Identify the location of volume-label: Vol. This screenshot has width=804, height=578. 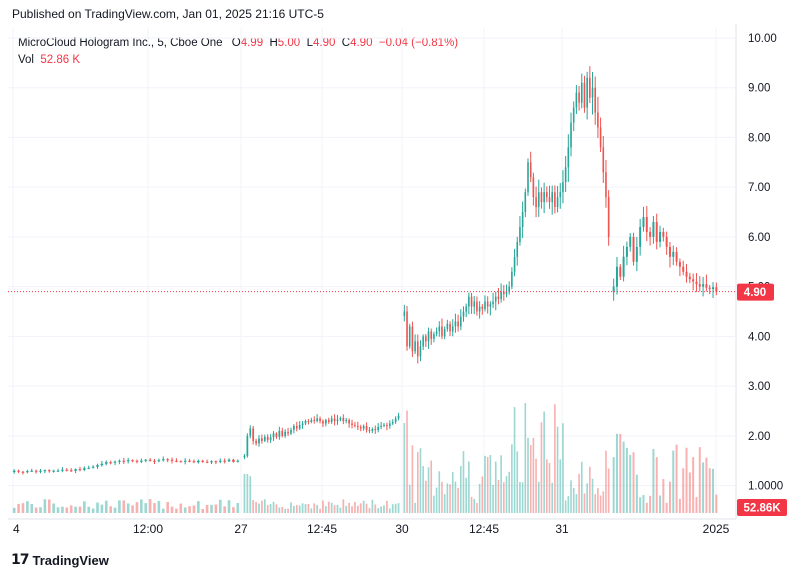
(26, 60).